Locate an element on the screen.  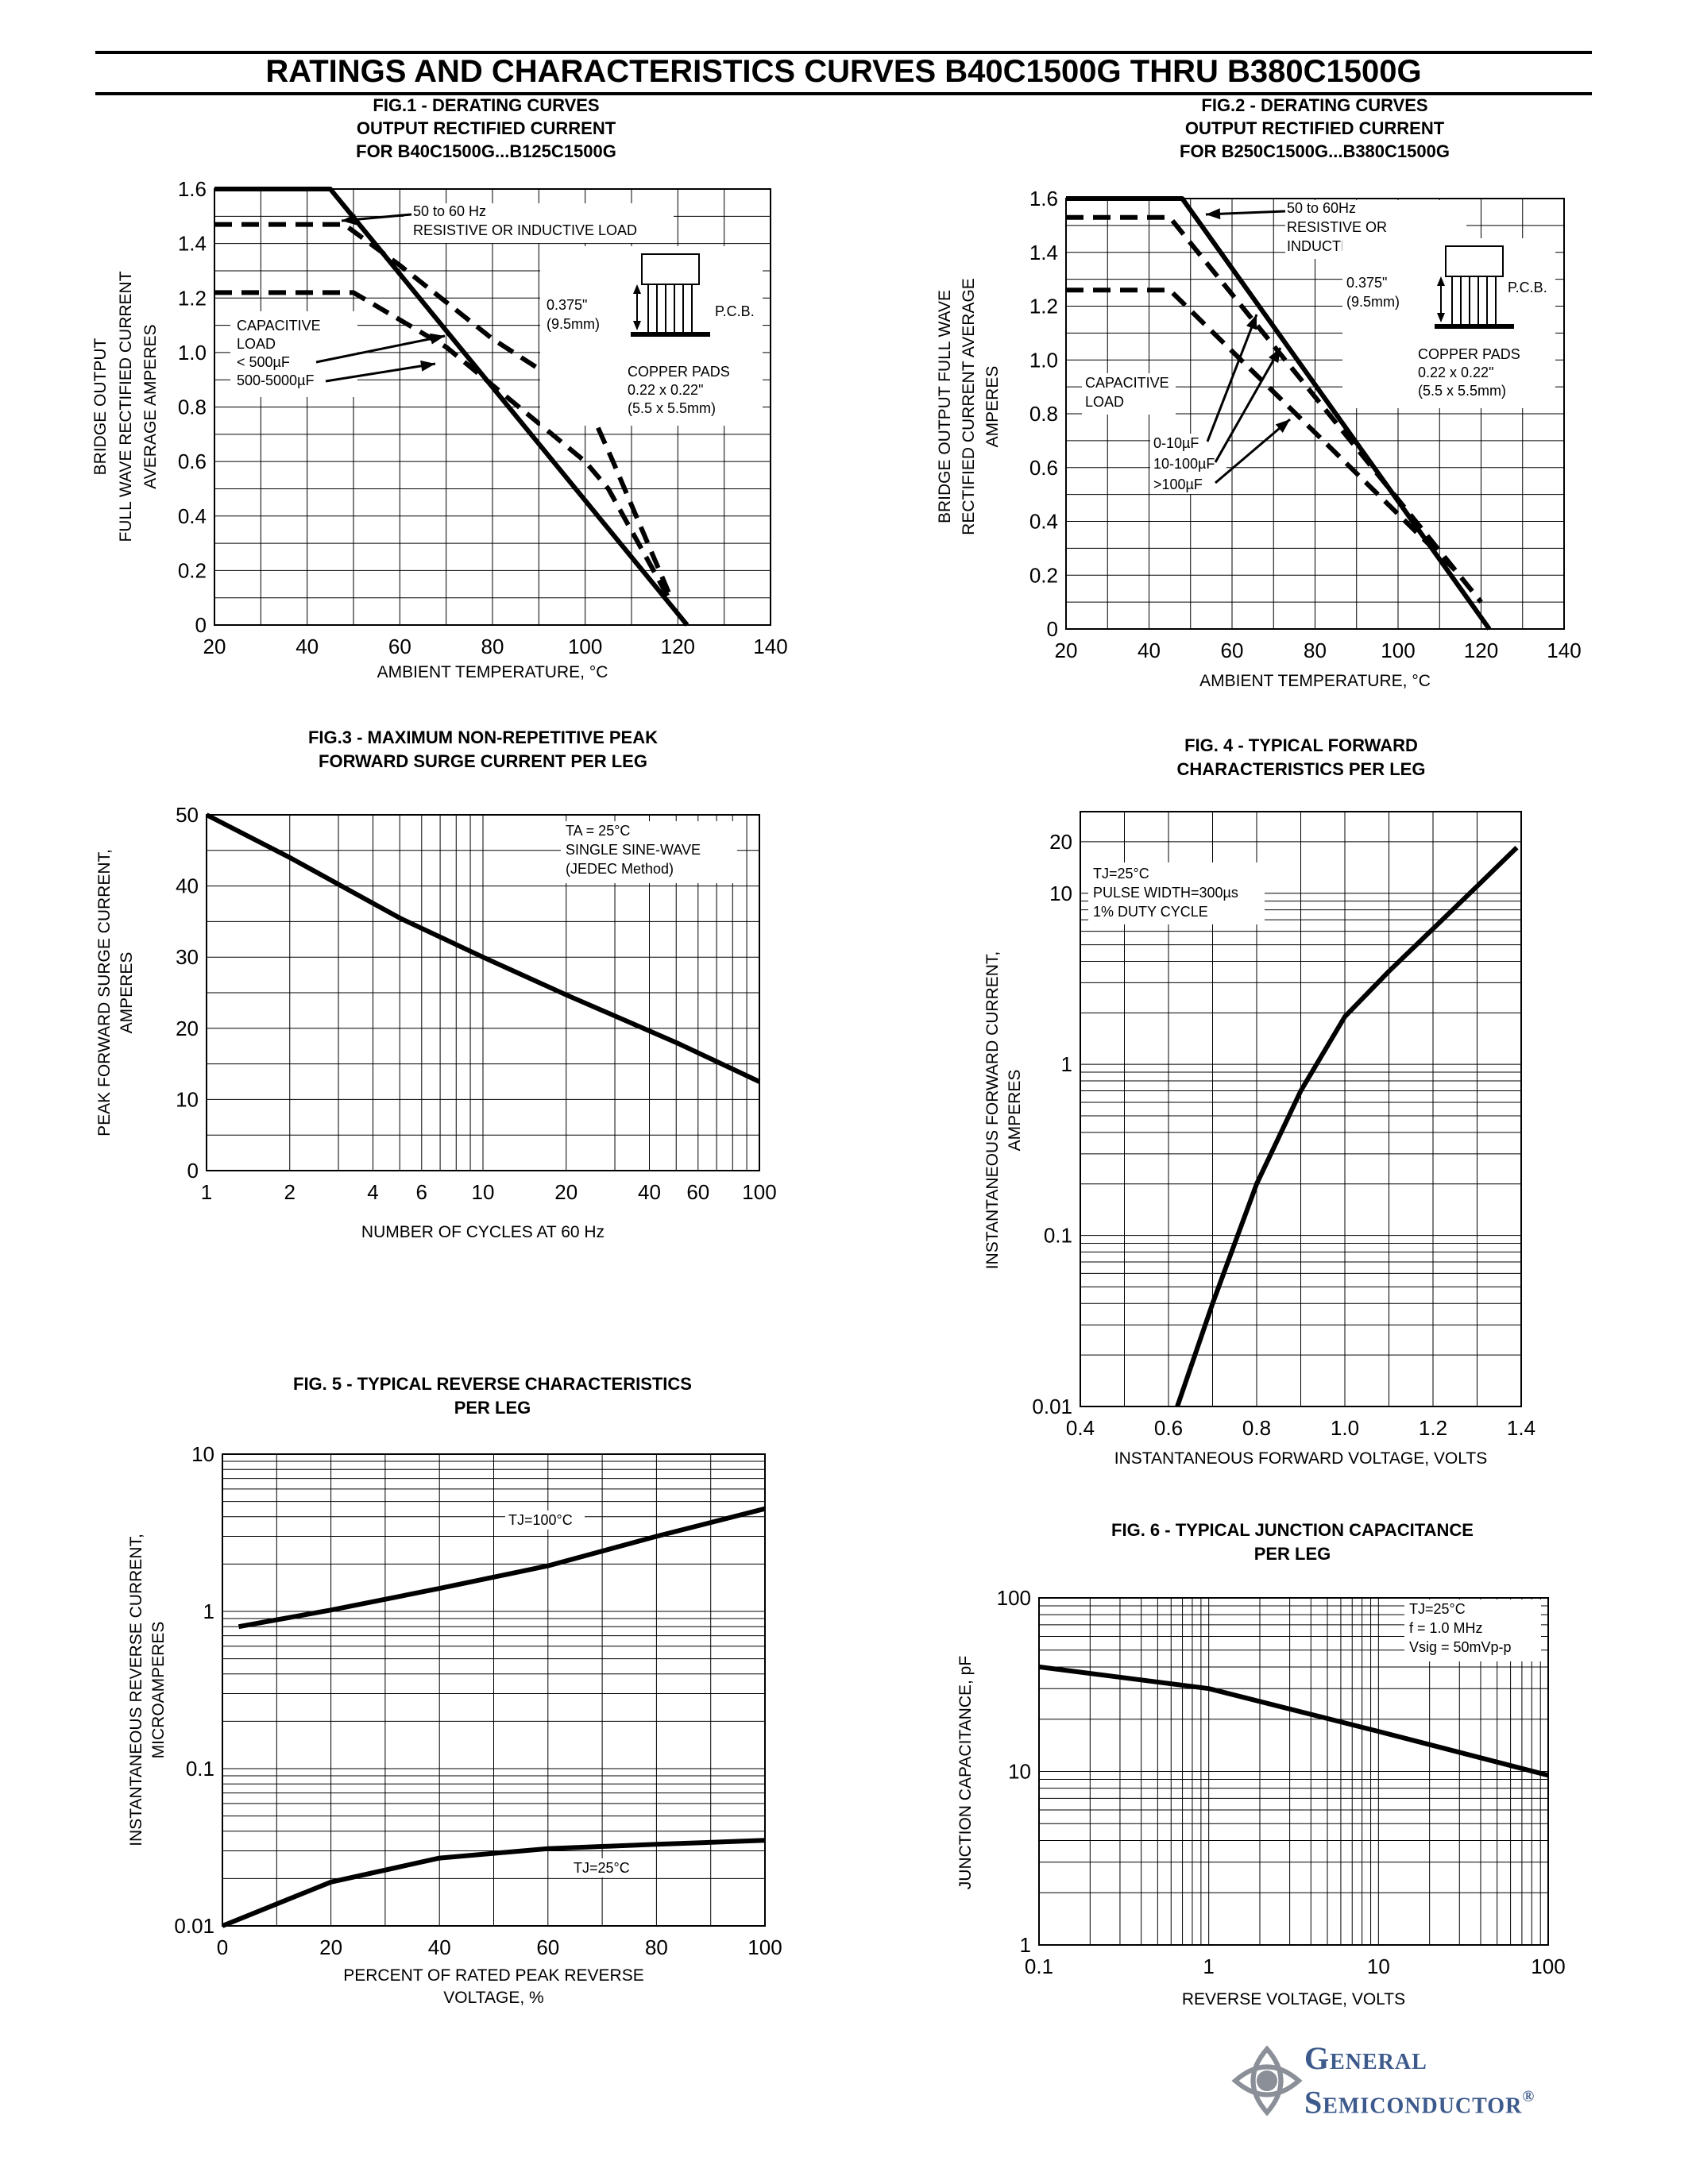
fig1-frame is located at coordinates (493, 407).